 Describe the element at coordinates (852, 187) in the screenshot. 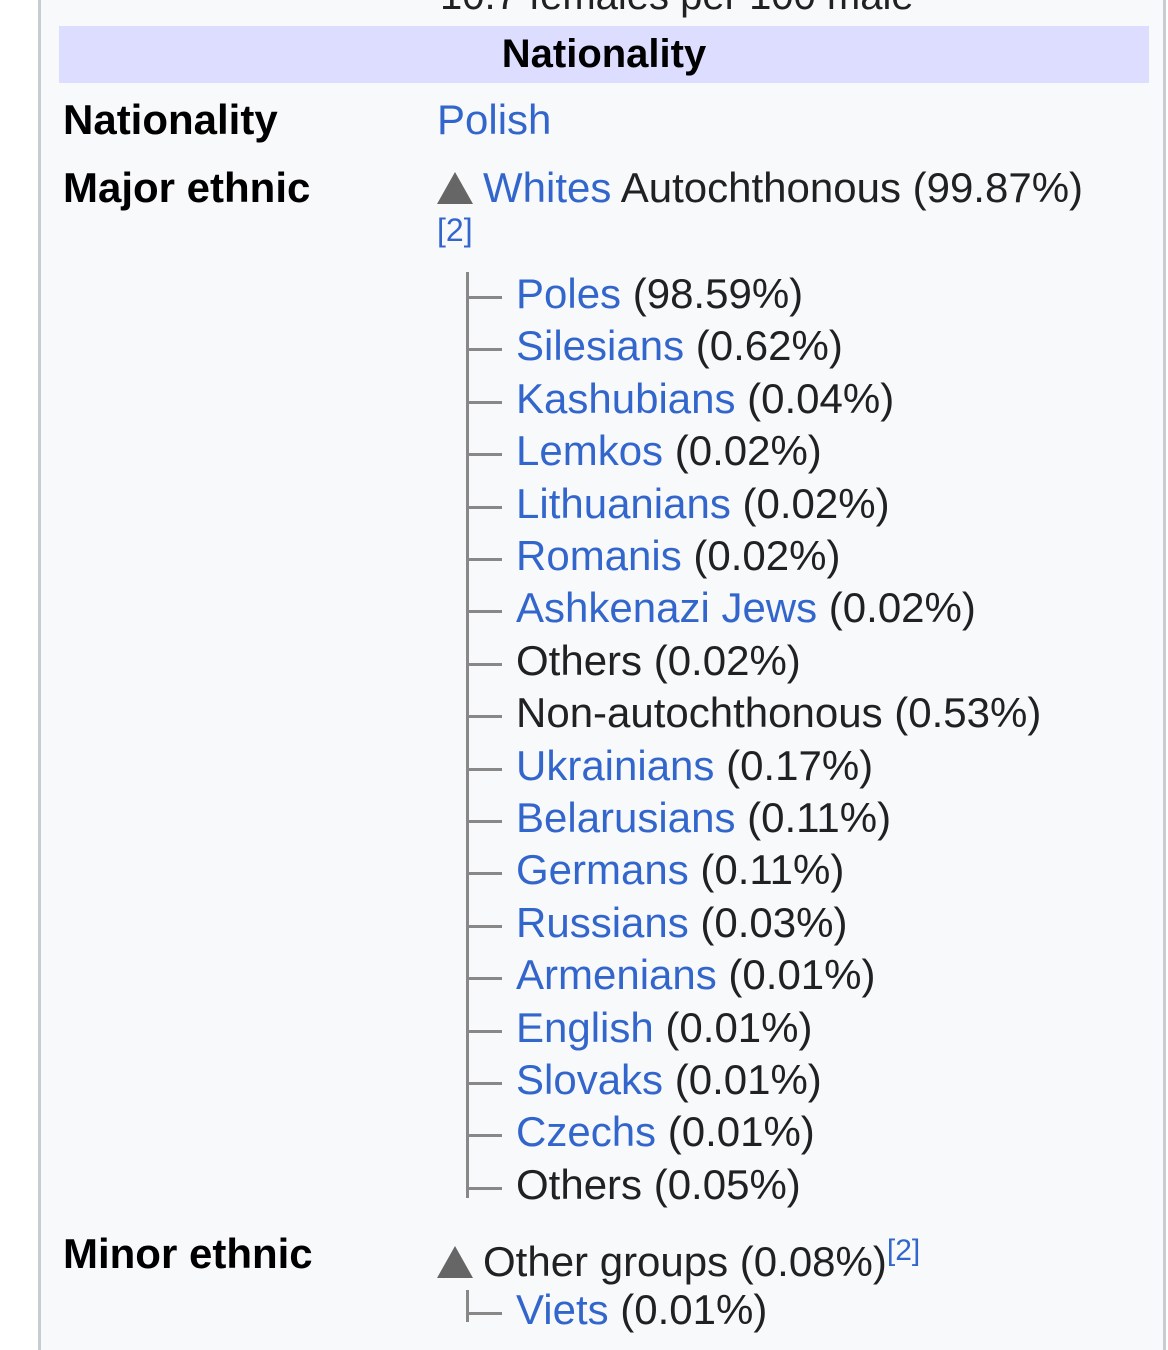

I see `autochthonous-text: Autochthonous (99.87%)` at that location.